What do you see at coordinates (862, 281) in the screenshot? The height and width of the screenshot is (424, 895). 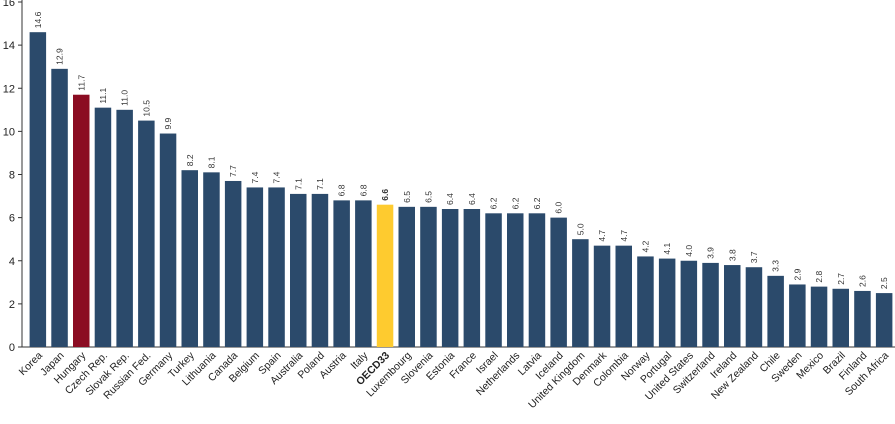 I see `data-label: 2.6` at bounding box center [862, 281].